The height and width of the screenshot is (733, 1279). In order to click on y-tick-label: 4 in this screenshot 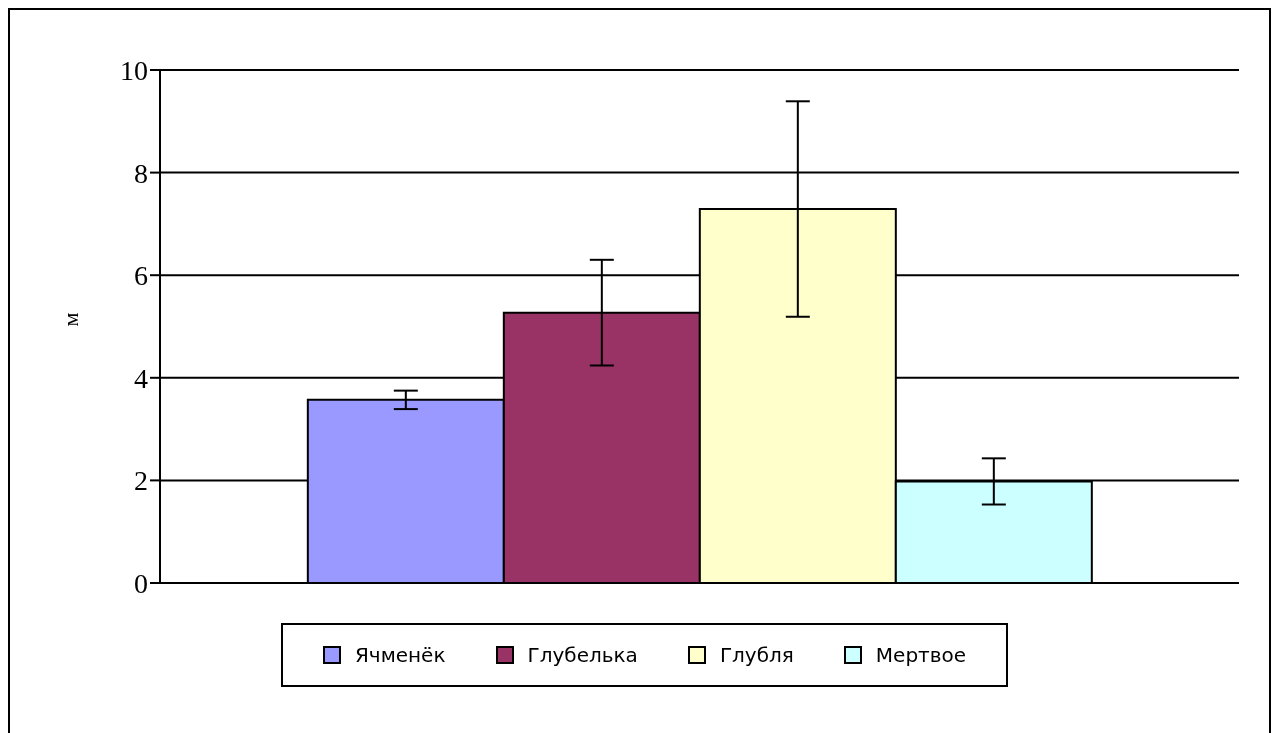, I will do `click(141, 378)`.